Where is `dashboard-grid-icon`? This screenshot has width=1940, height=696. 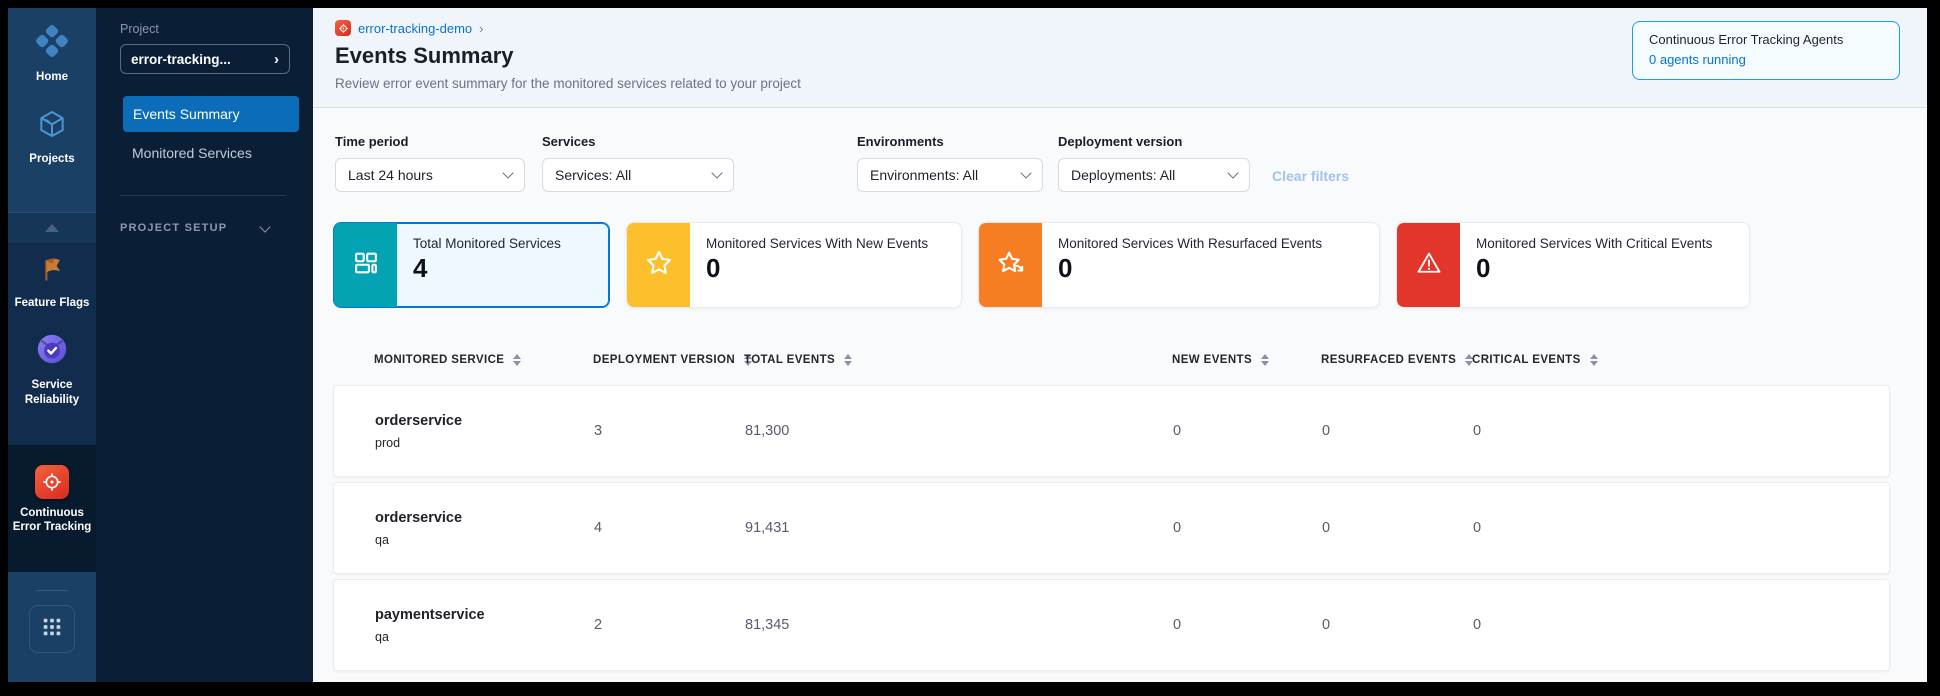
dashboard-grid-icon is located at coordinates (366, 265).